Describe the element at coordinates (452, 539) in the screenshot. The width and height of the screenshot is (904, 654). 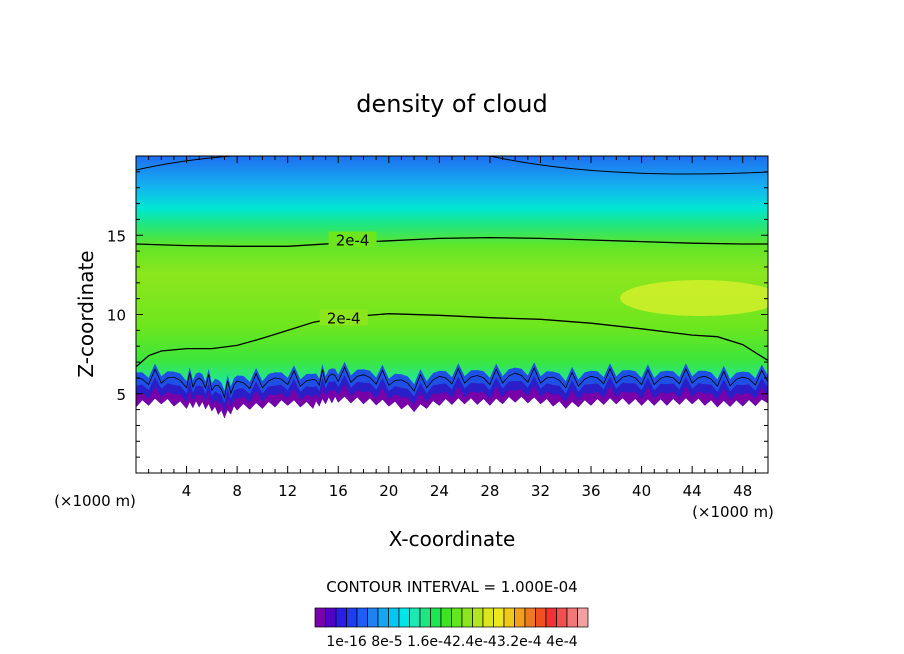
I see `x-axis-label: X-coordinate` at that location.